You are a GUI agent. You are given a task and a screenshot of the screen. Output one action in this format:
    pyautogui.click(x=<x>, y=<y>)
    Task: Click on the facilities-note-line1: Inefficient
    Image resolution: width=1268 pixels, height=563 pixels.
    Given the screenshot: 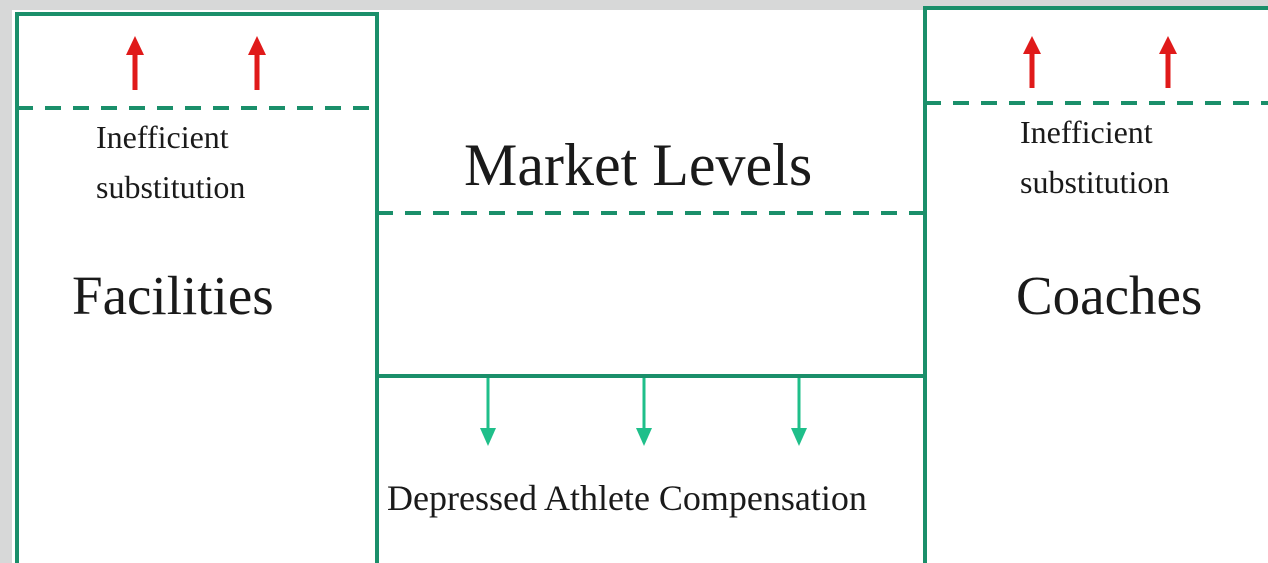 What is the action you would take?
    pyautogui.click(x=162, y=137)
    